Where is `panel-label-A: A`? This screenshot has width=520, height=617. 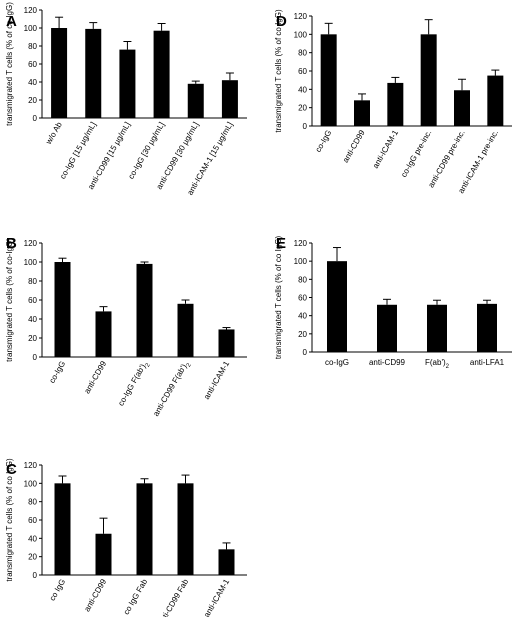 panel-label-A: A is located at coordinates (11, 21).